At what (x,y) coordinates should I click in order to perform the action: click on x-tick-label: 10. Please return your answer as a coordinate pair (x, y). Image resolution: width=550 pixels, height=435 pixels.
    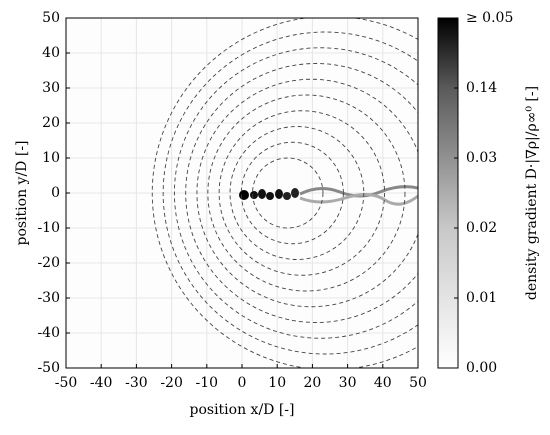
    Looking at the image, I should click on (277, 383).